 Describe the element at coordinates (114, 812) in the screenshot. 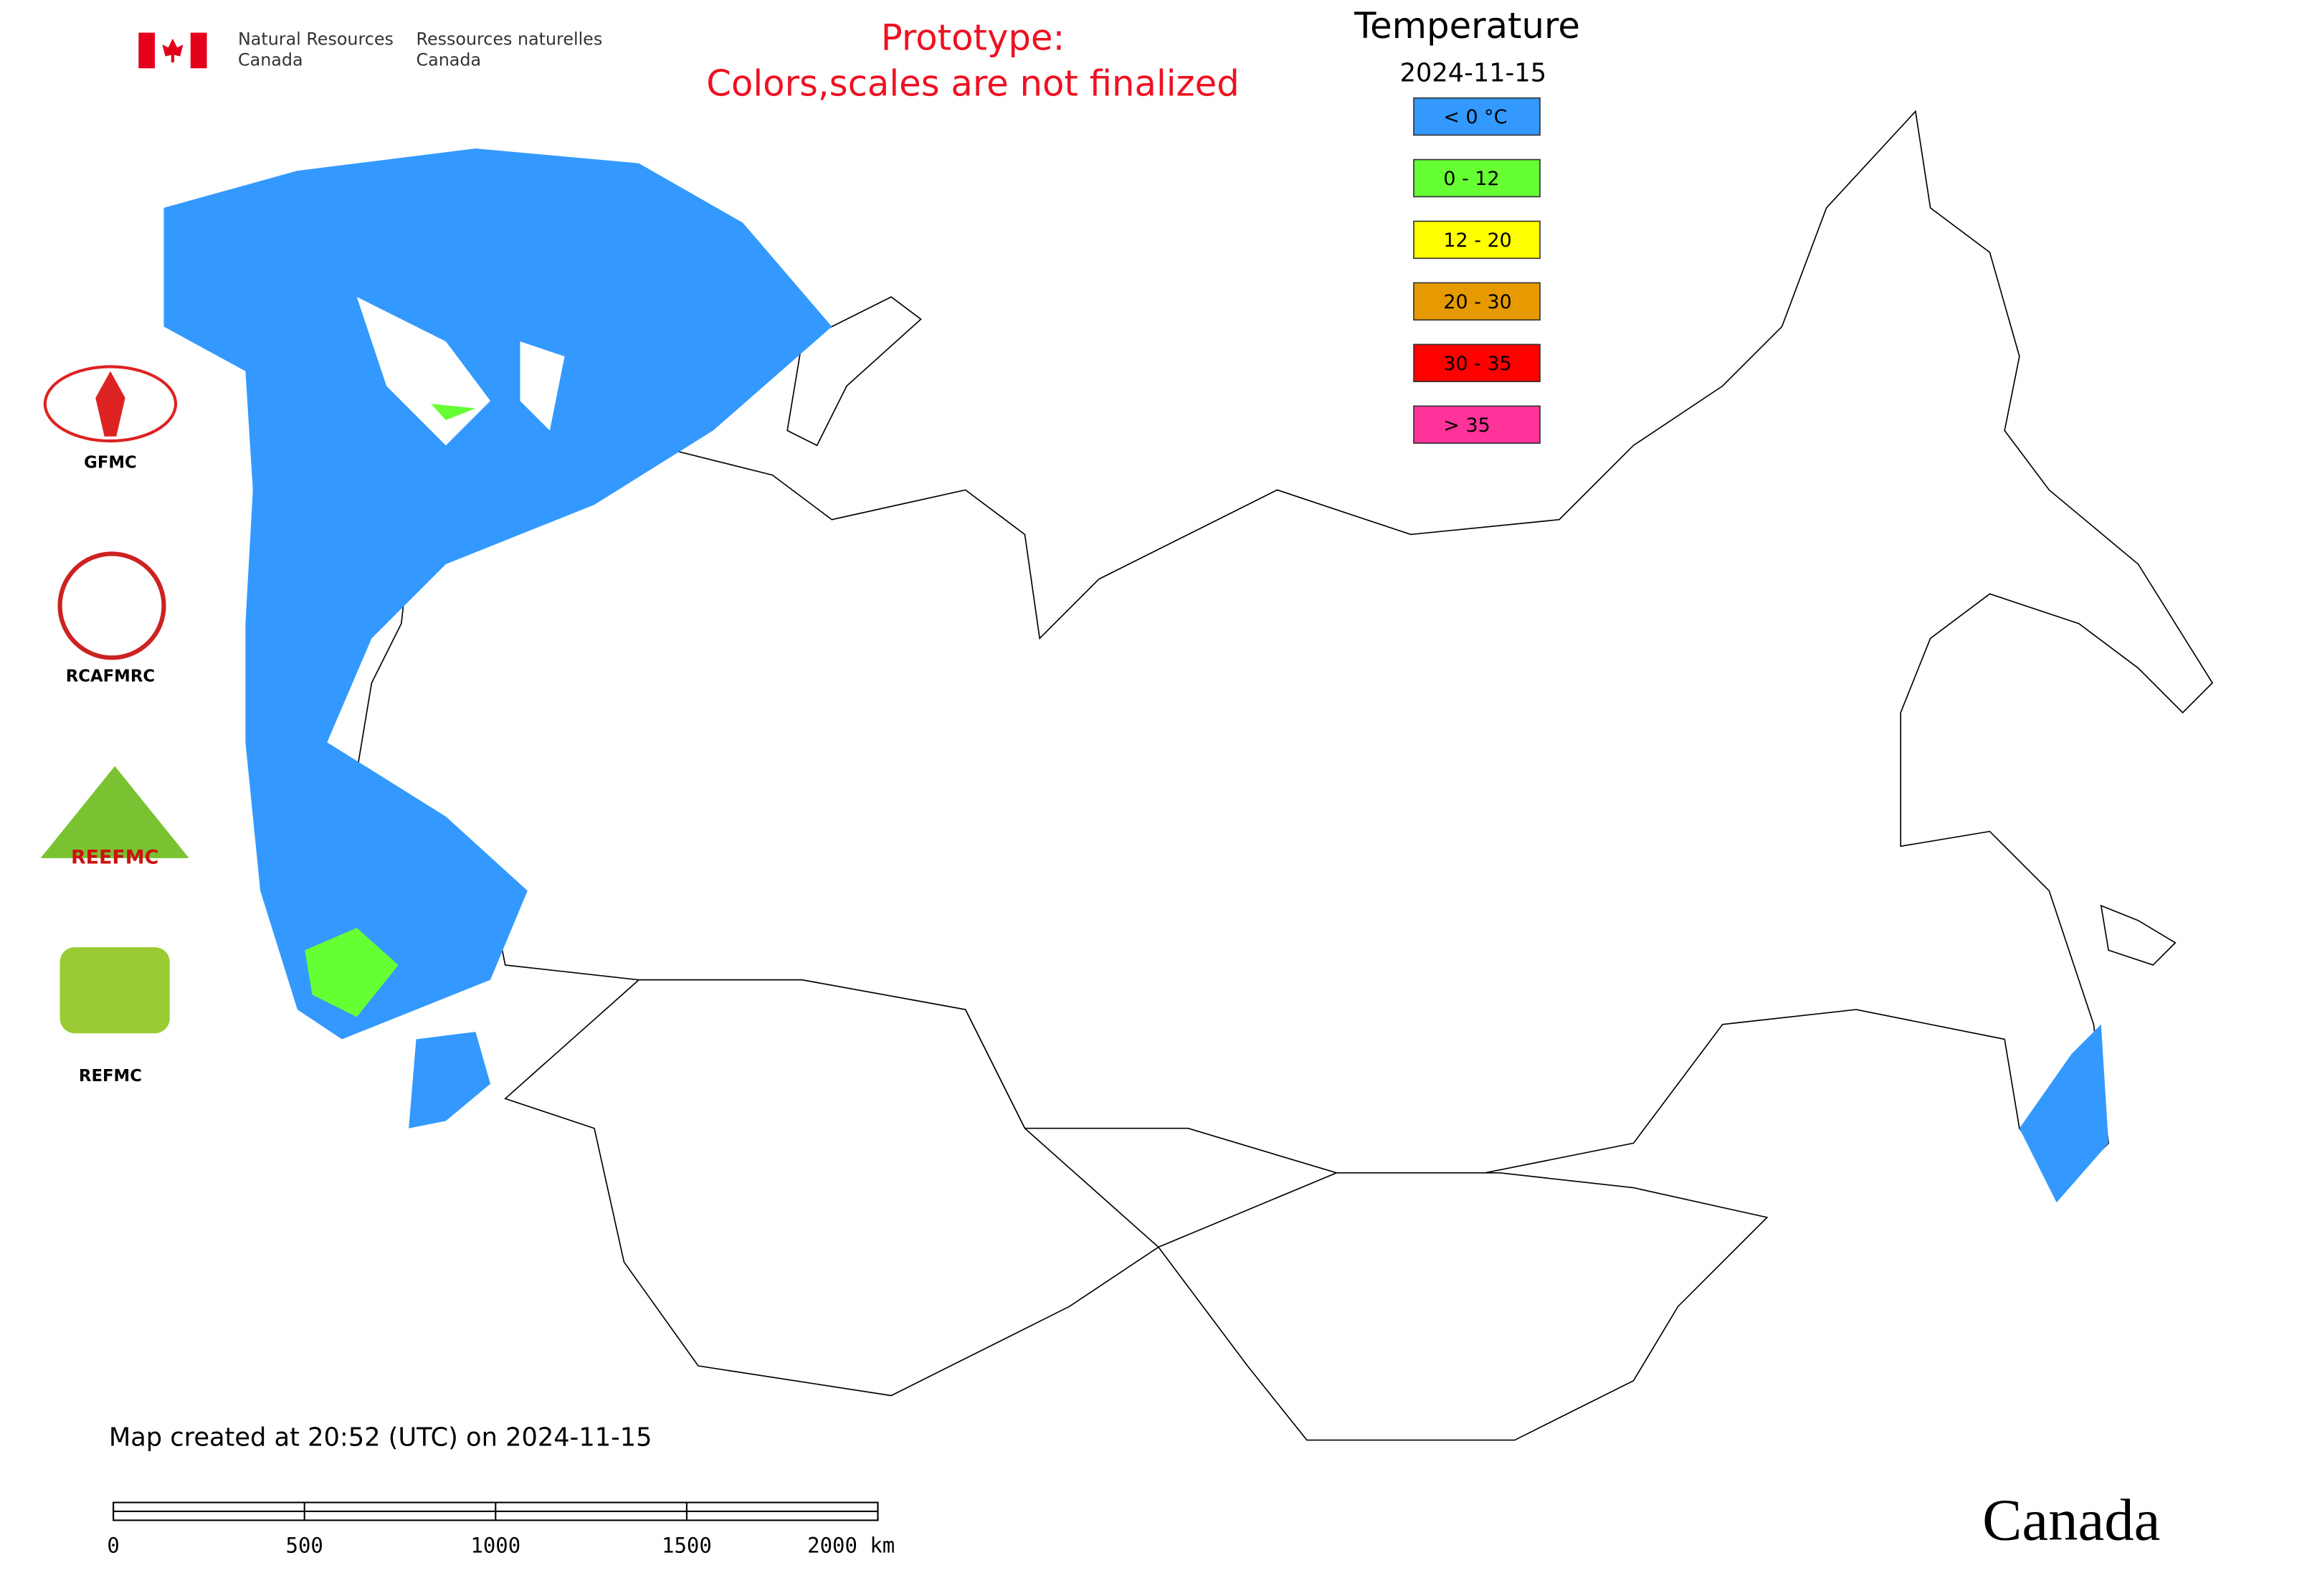

I see `reefmc-logo` at that location.